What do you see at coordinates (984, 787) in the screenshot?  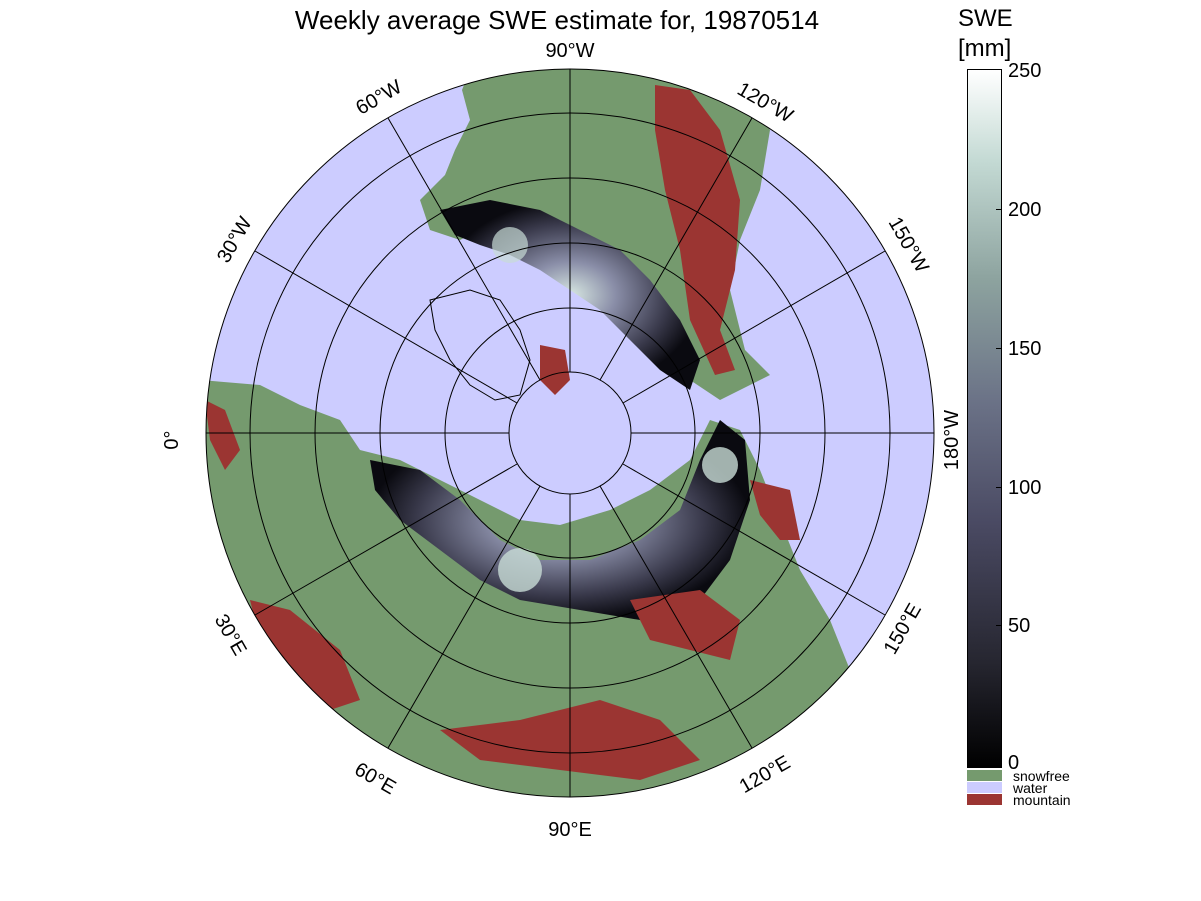 I see `legend-swatch-water` at bounding box center [984, 787].